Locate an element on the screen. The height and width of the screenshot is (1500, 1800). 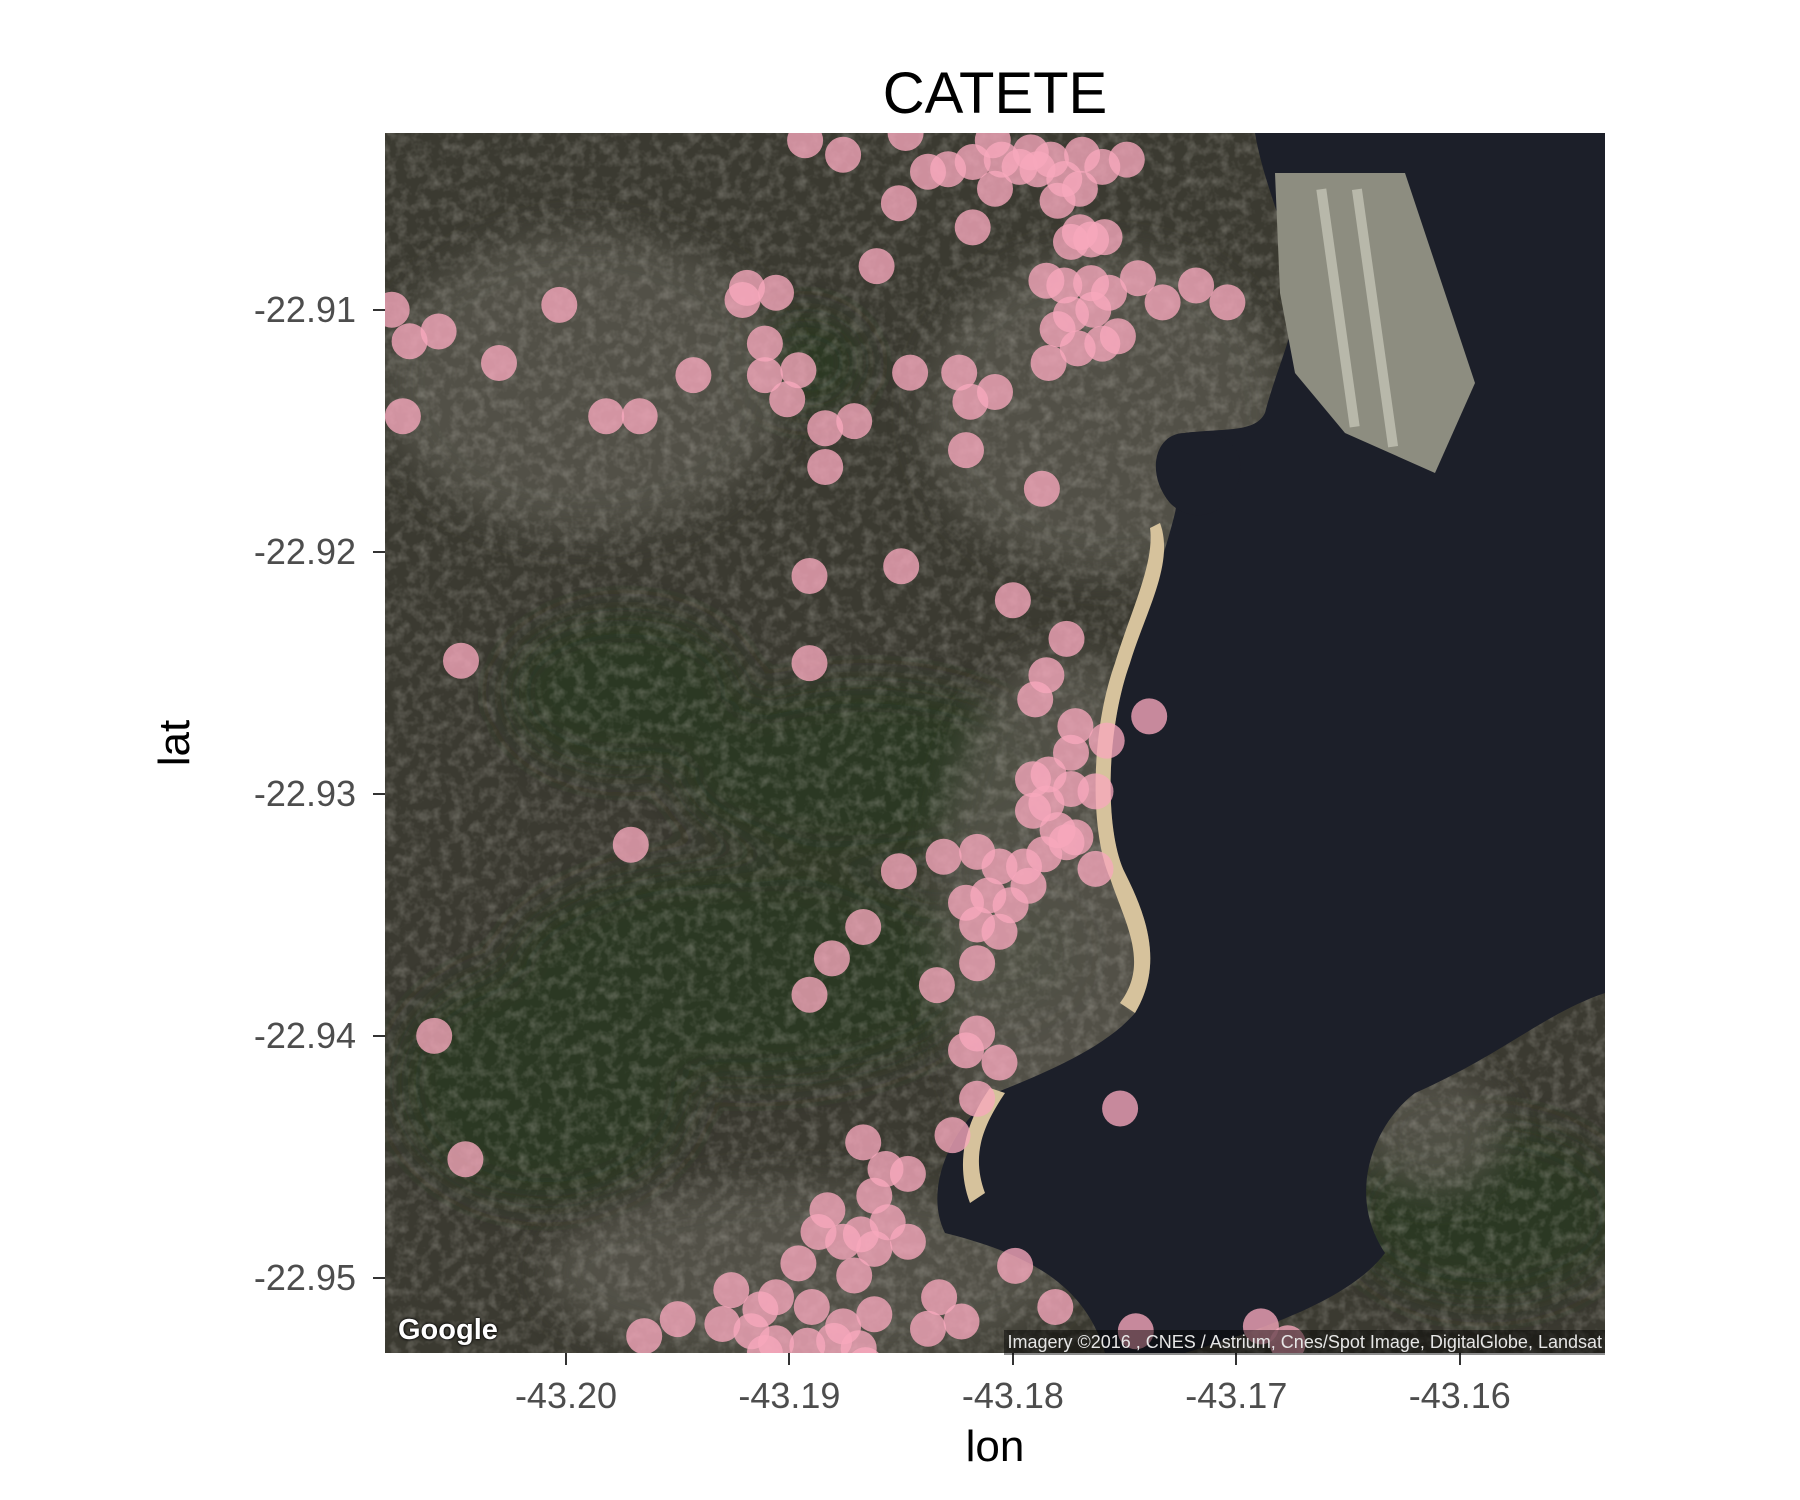
x-tick-label: -43.17 is located at coordinates (1236, 1395).